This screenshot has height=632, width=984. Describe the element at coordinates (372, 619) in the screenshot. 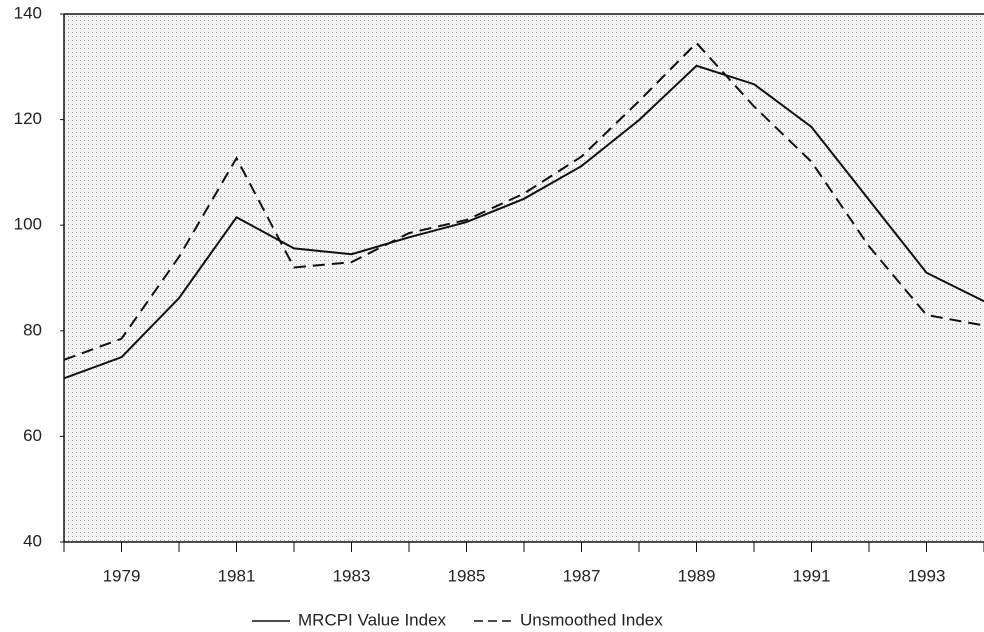

I see `legend-label: MRCPI Value Index` at that location.